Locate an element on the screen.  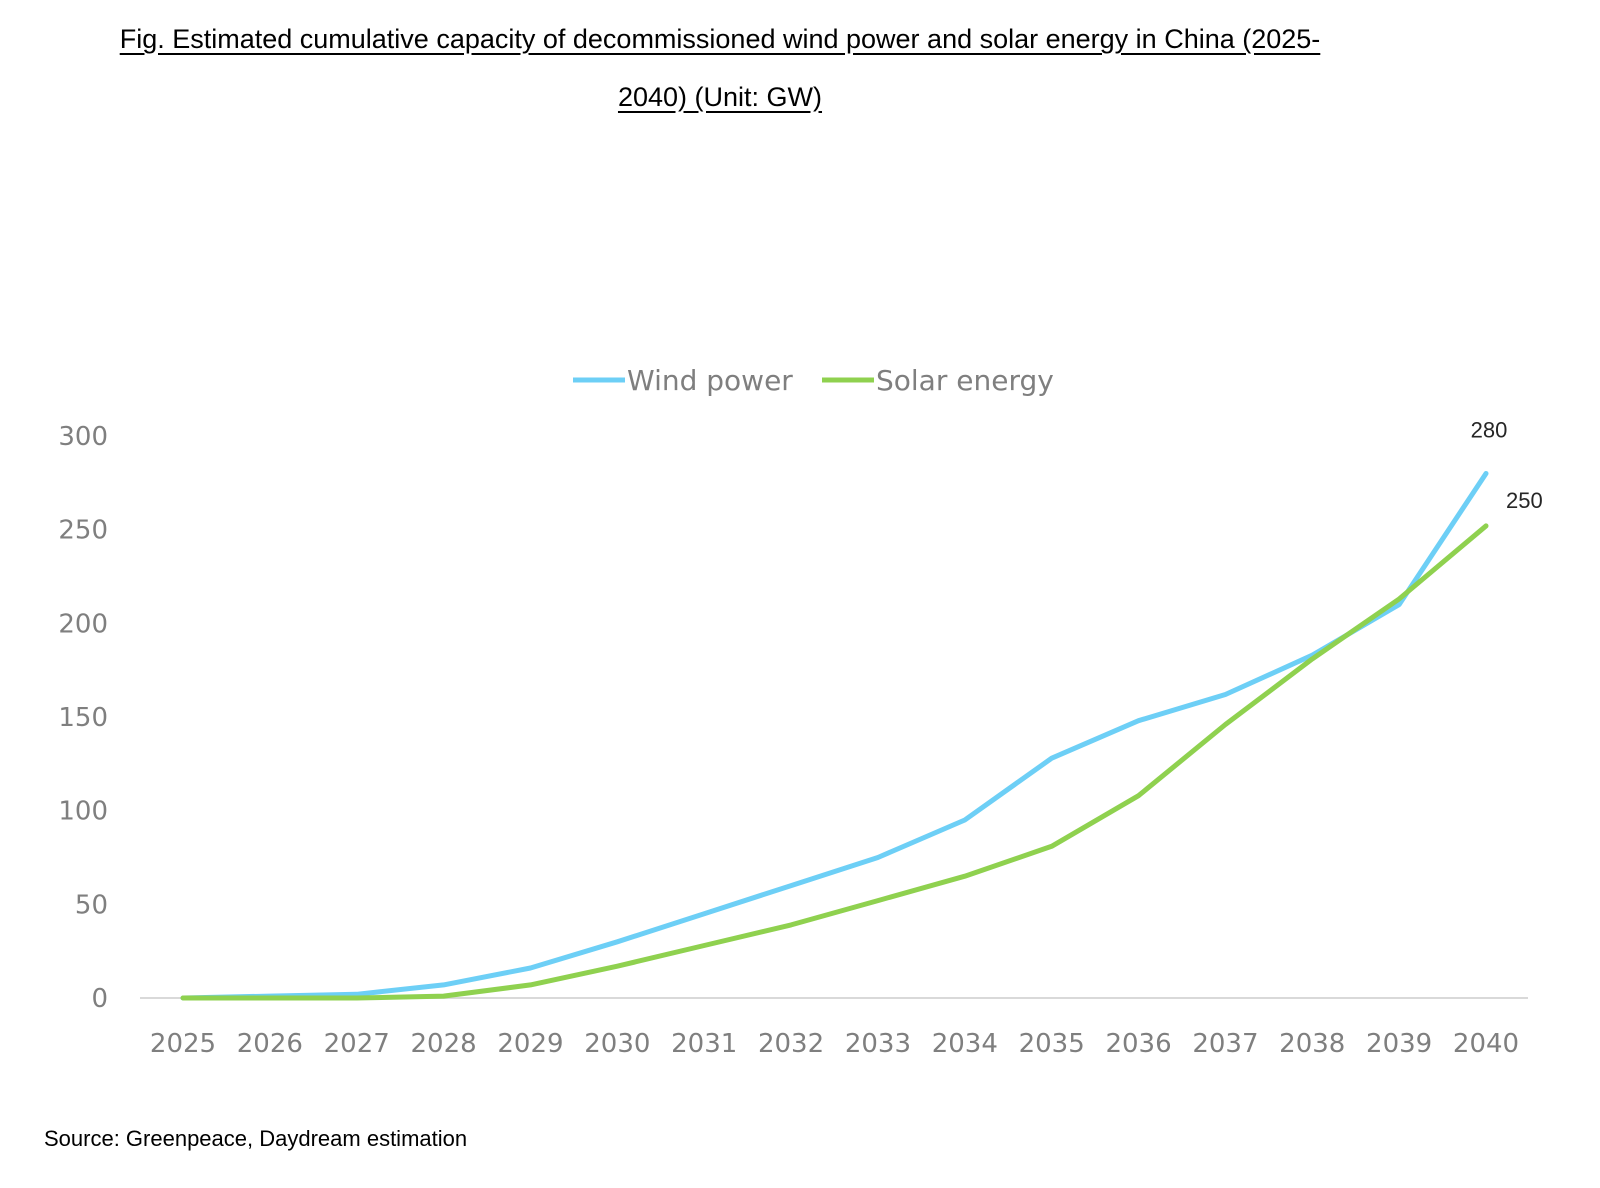
y-tick-label: 150 is located at coordinates (83, 718).